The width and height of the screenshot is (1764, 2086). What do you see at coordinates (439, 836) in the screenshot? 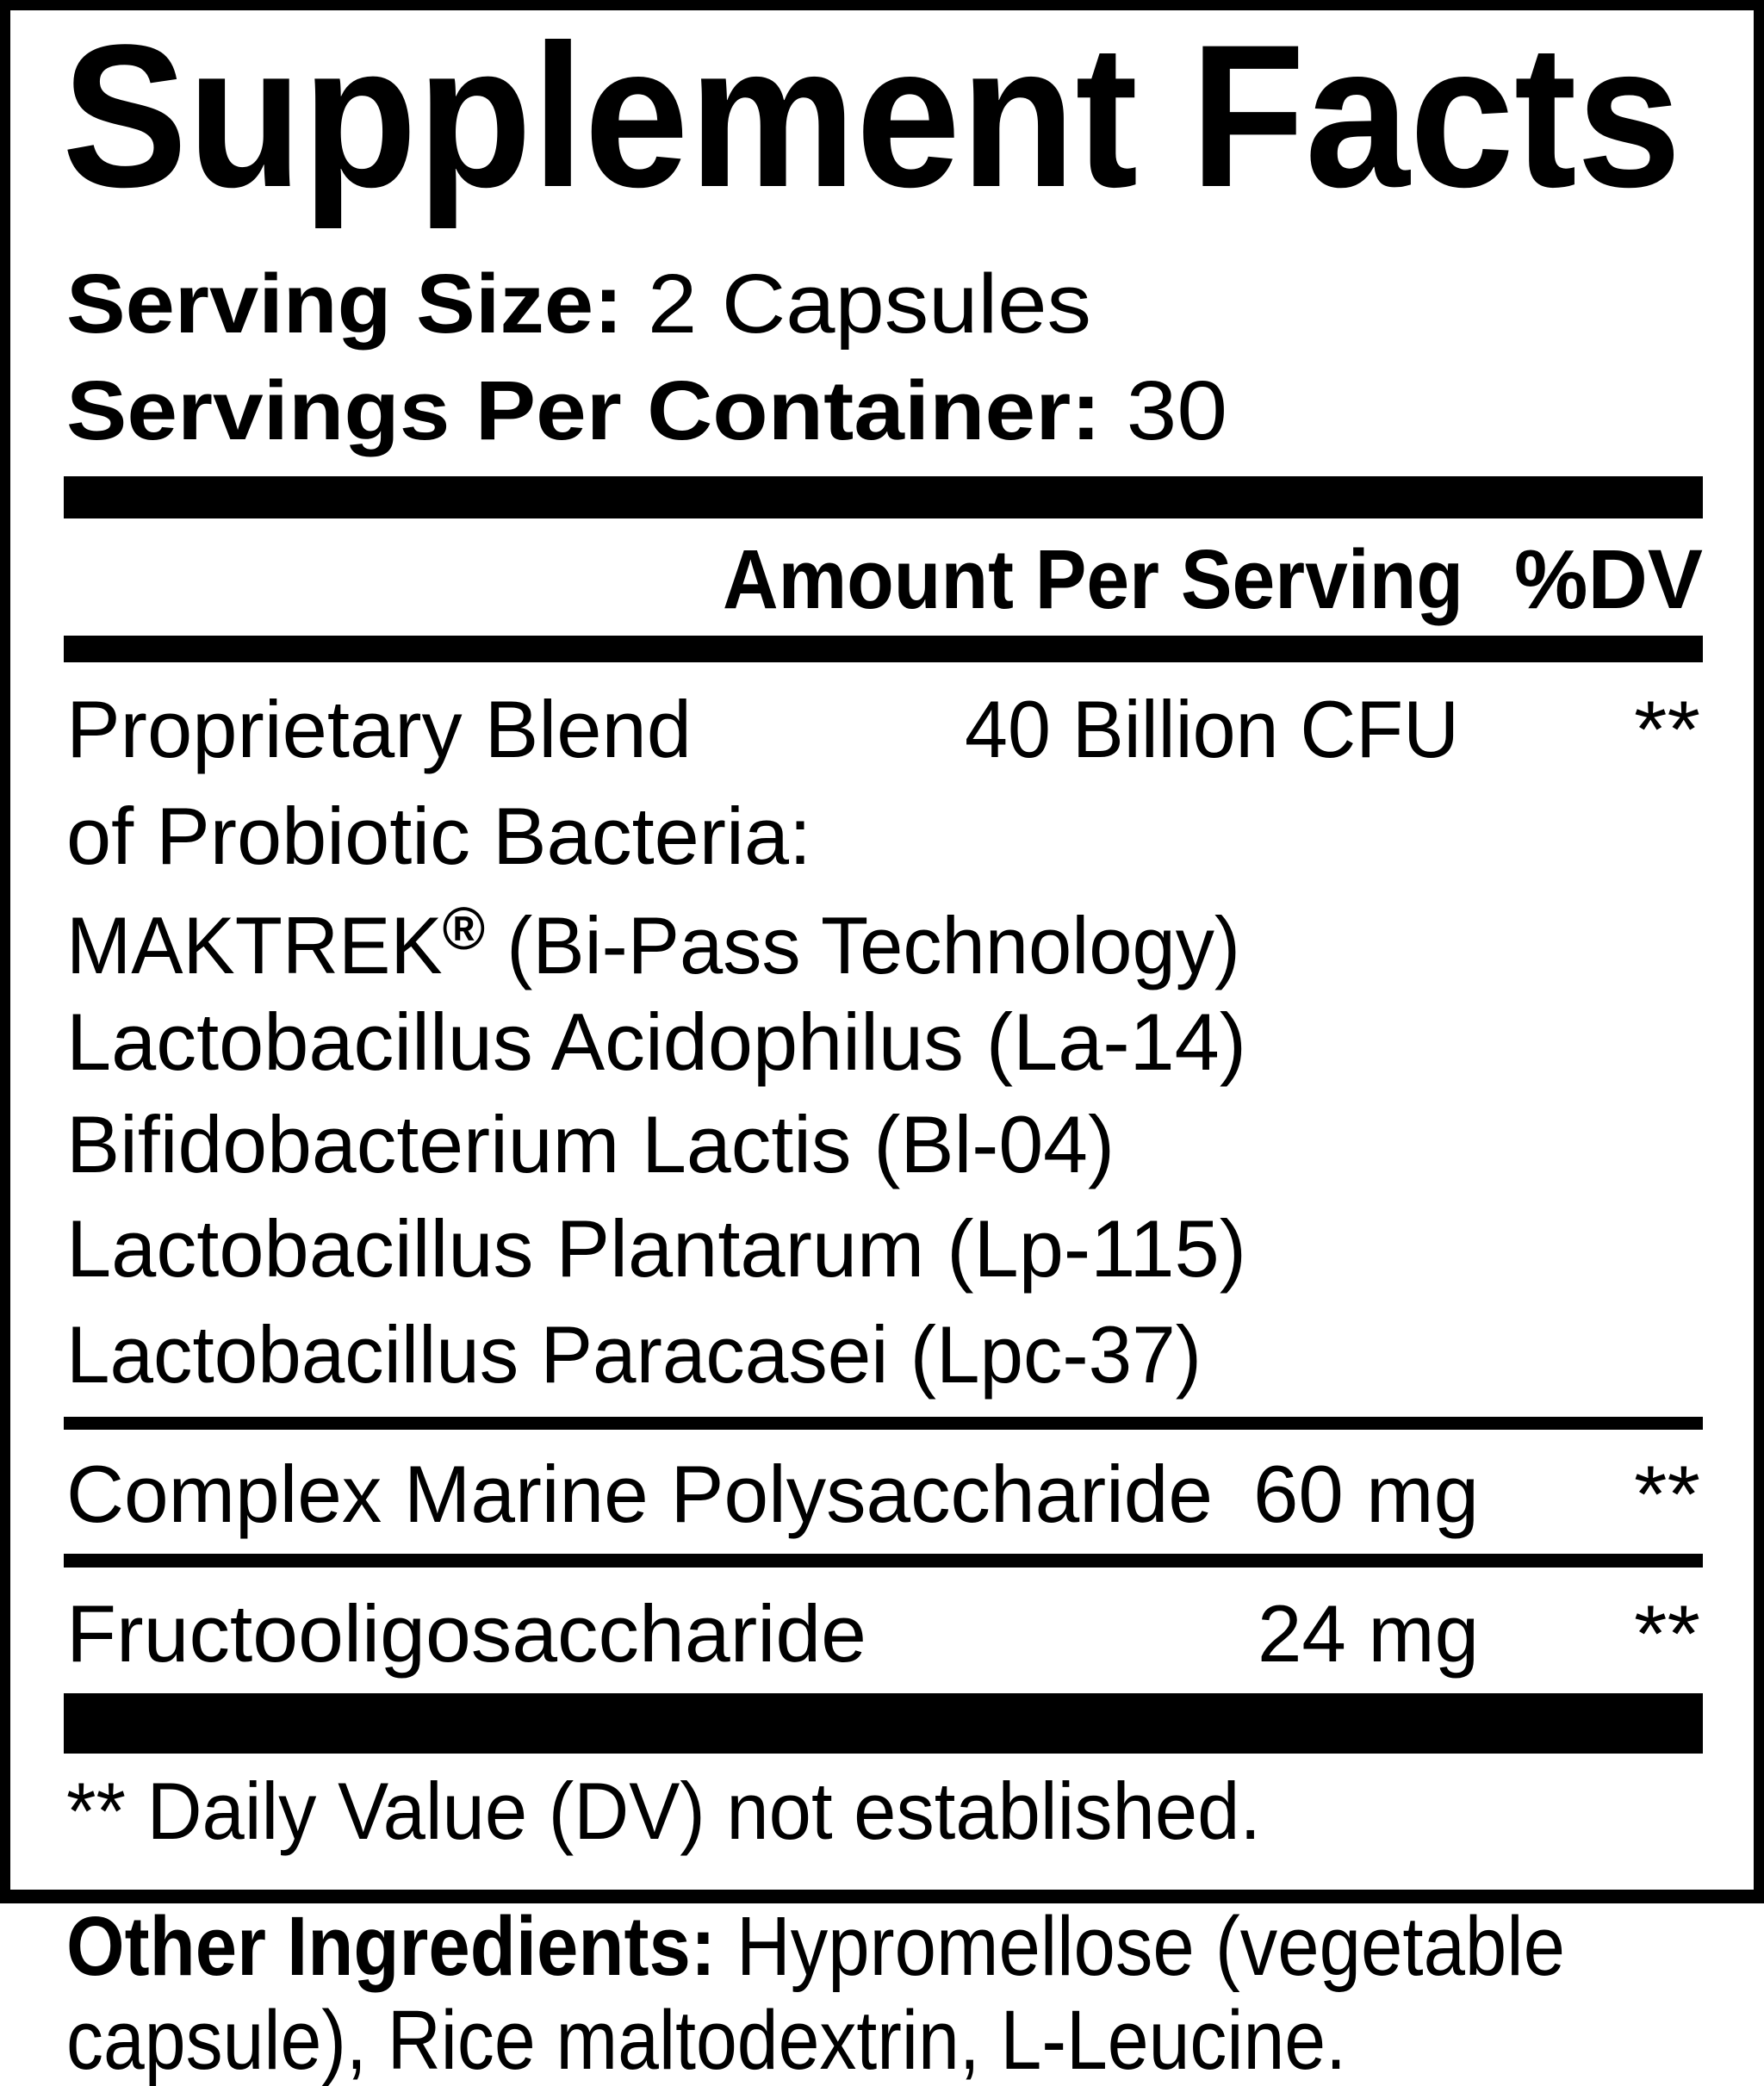
I see `blend-name-line2: of Probiotic Bacteria:` at bounding box center [439, 836].